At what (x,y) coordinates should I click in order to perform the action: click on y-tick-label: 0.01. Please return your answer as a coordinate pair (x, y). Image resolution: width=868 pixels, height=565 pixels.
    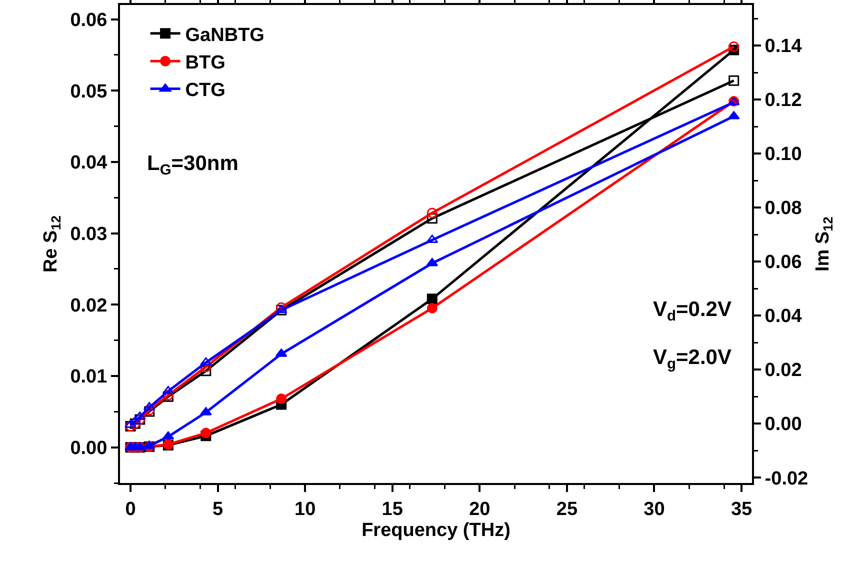
    Looking at the image, I should click on (89, 377).